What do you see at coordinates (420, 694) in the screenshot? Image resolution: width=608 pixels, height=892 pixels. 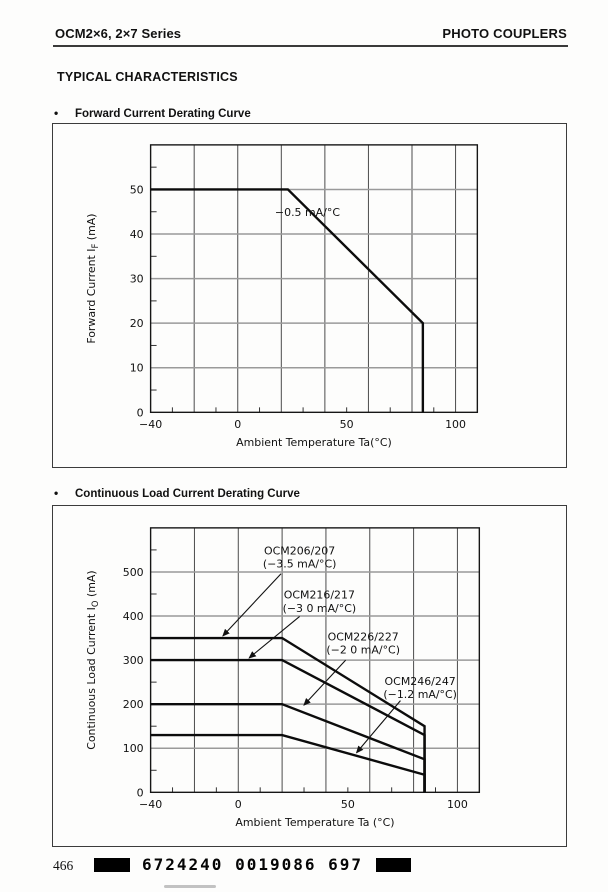 I see `svg-text: (−1.2 mA/°C)` at bounding box center [420, 694].